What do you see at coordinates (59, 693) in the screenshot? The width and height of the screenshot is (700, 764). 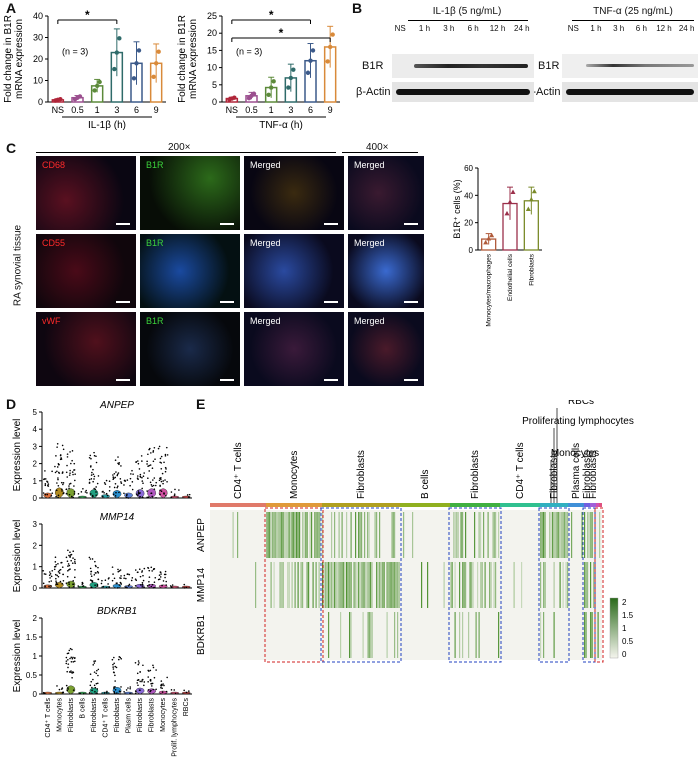 I see `violin` at bounding box center [59, 693].